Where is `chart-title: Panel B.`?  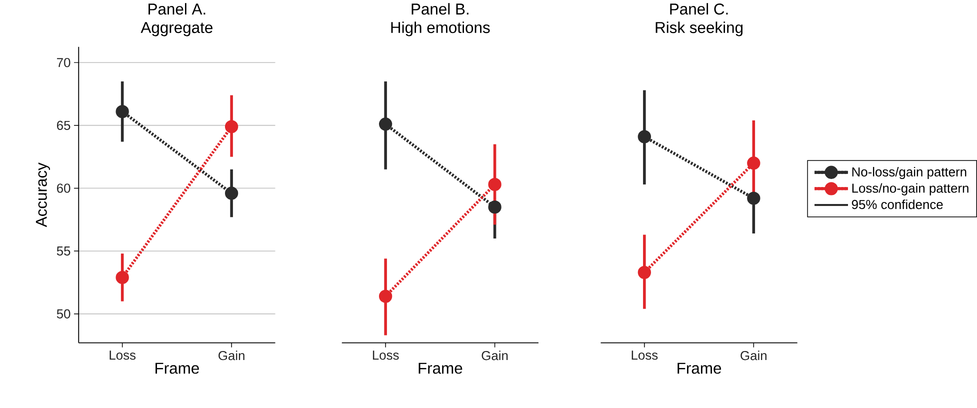 chart-title: Panel B. is located at coordinates (440, 9).